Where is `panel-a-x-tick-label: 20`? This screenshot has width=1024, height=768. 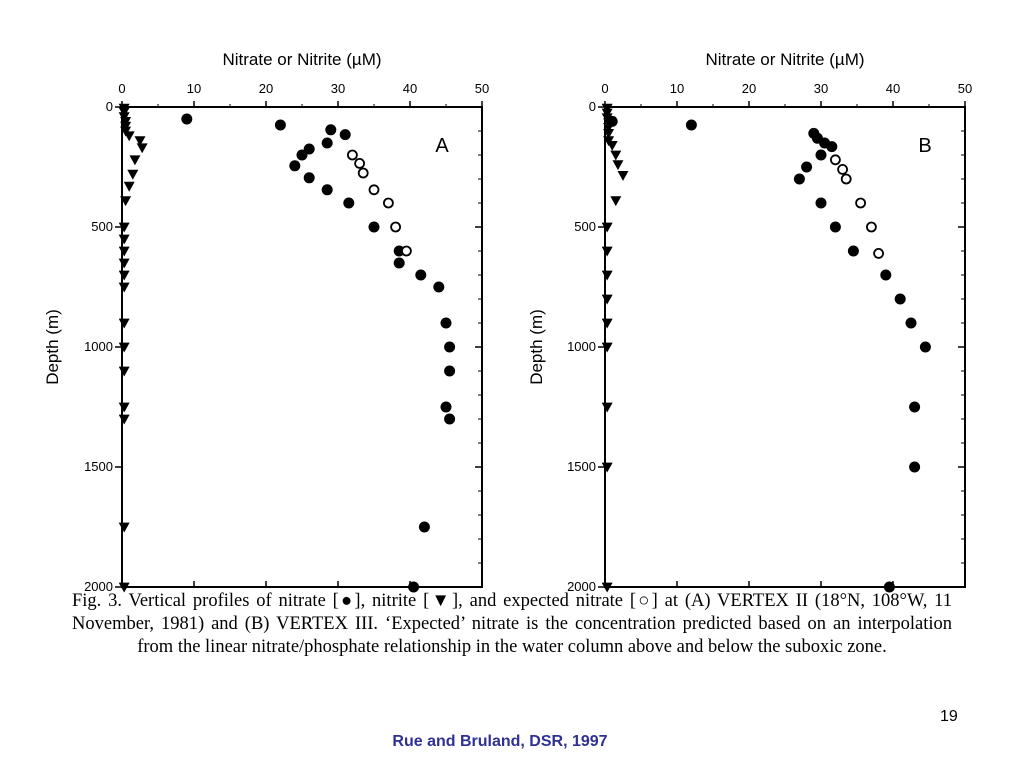 panel-a-x-tick-label: 20 is located at coordinates (266, 88).